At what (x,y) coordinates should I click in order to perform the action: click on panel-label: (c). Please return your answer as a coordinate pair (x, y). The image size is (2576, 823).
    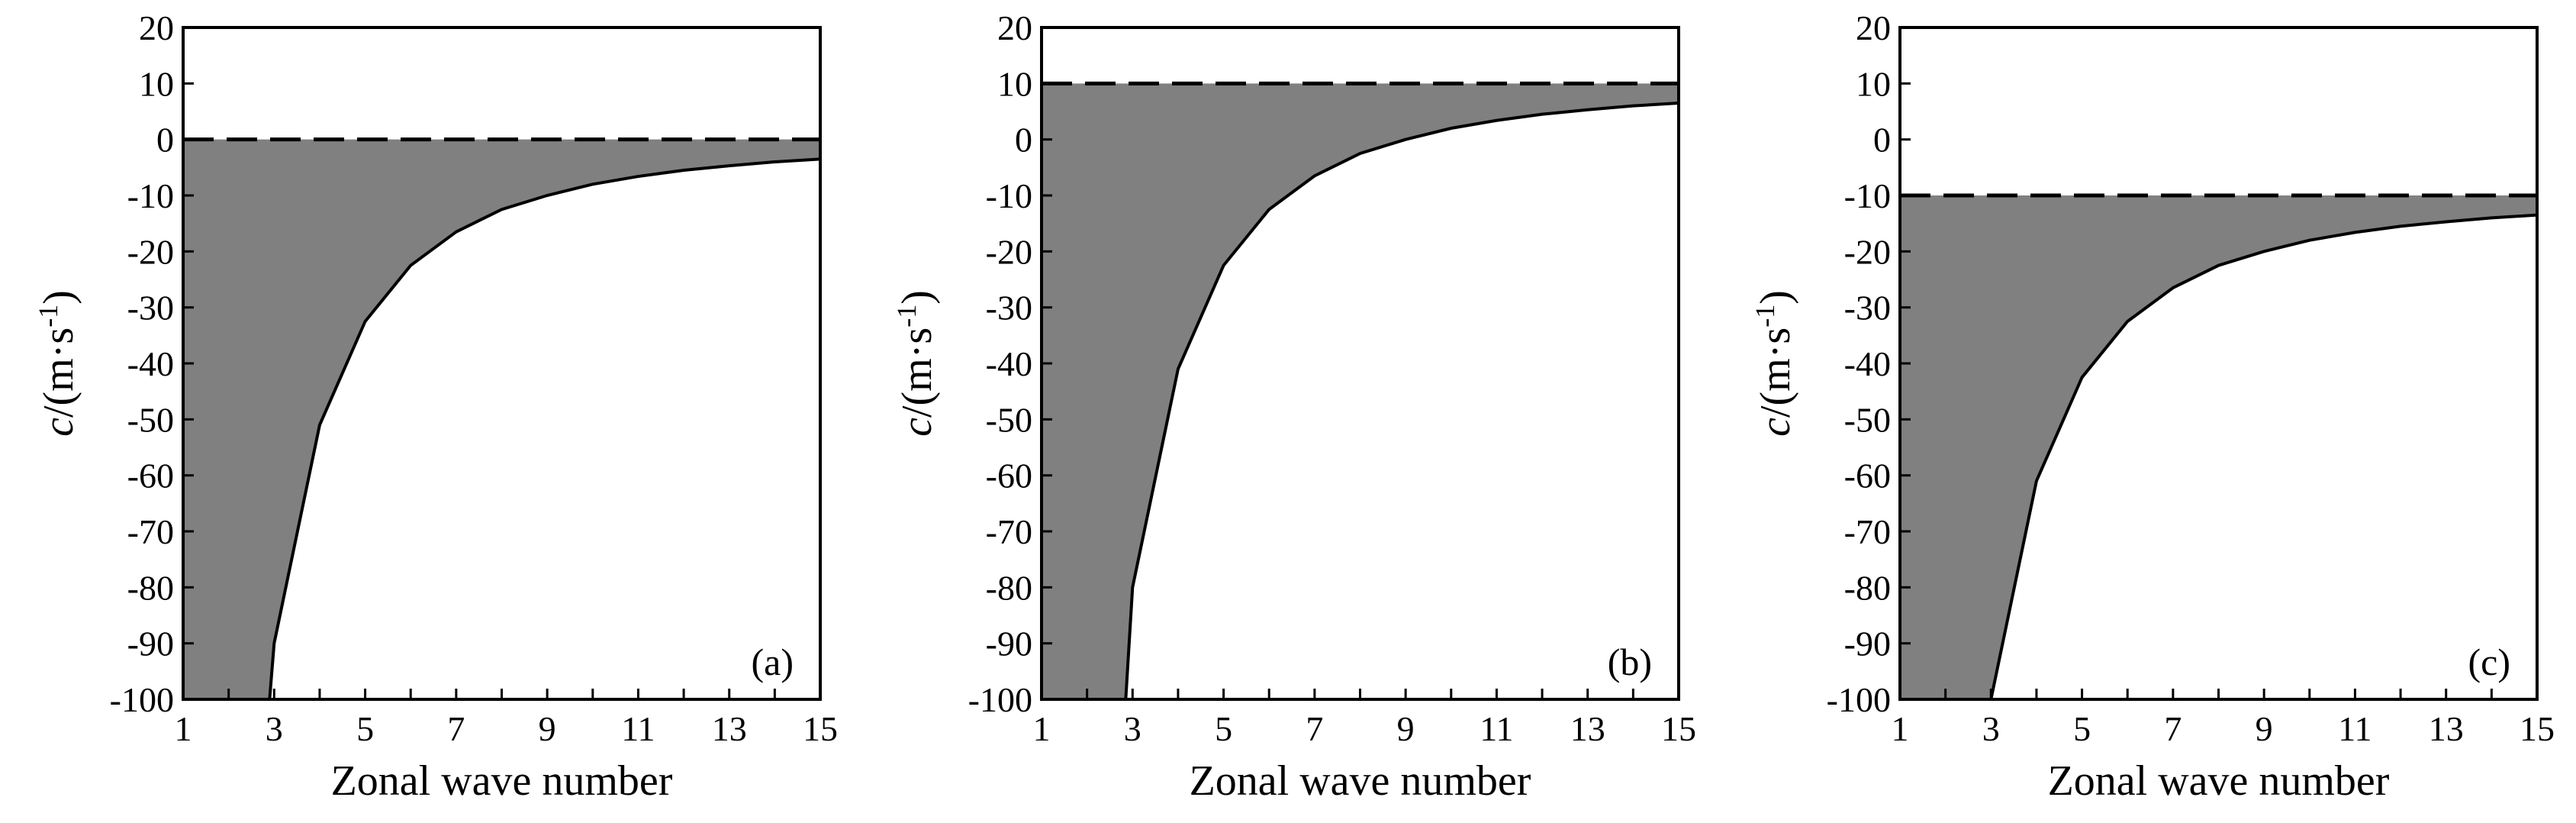
    Looking at the image, I should click on (2489, 662).